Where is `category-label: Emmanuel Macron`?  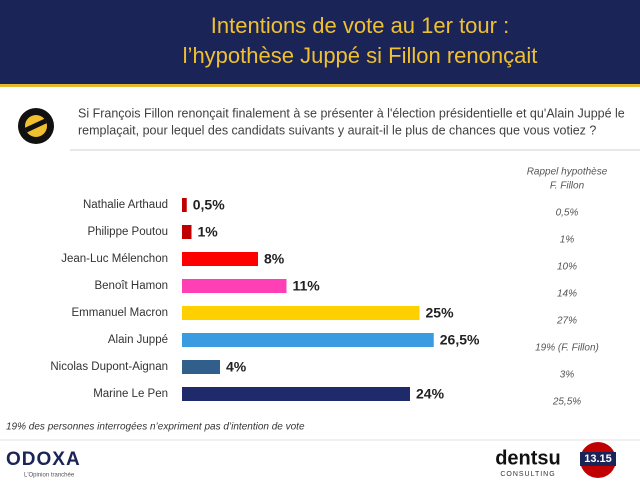 category-label: Emmanuel Macron is located at coordinates (119, 313).